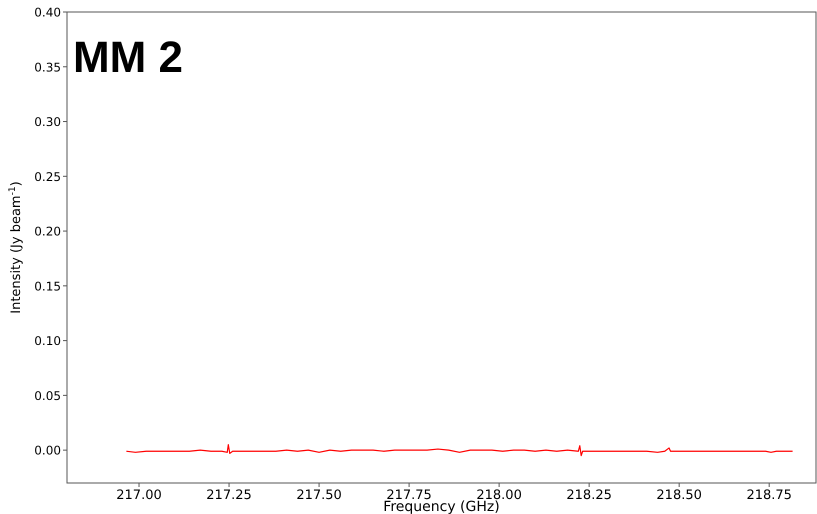 The width and height of the screenshot is (817, 514). I want to click on y-tick-label: 0.20, so click(47, 231).